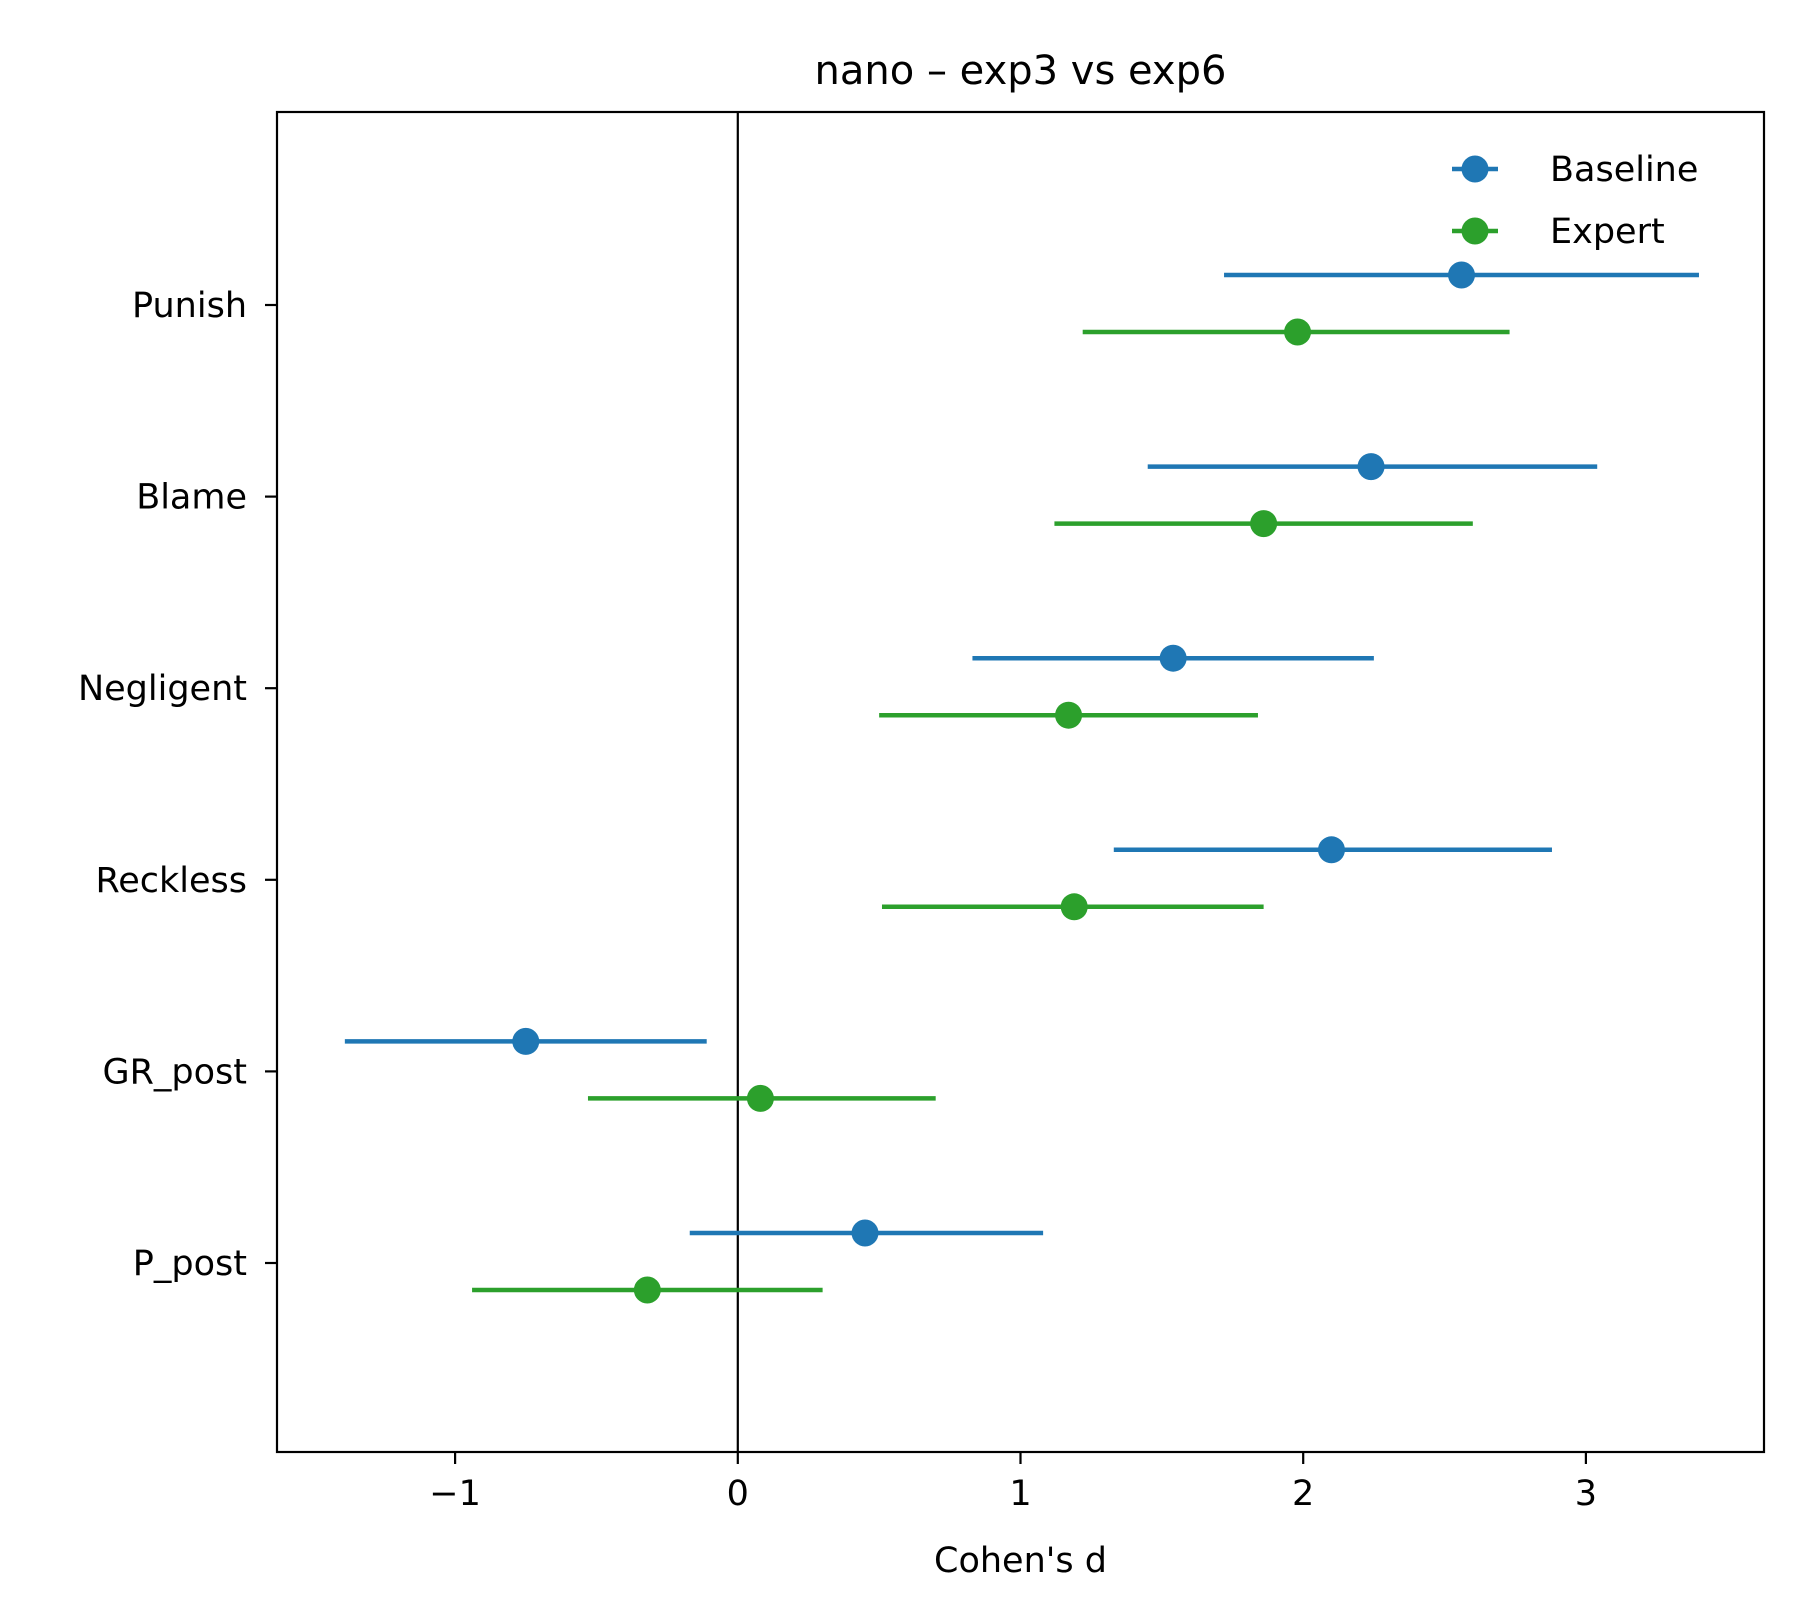 The image size is (1800, 1620). What do you see at coordinates (1624, 170) in the screenshot?
I see `legend-label-baseline: Baseline` at bounding box center [1624, 170].